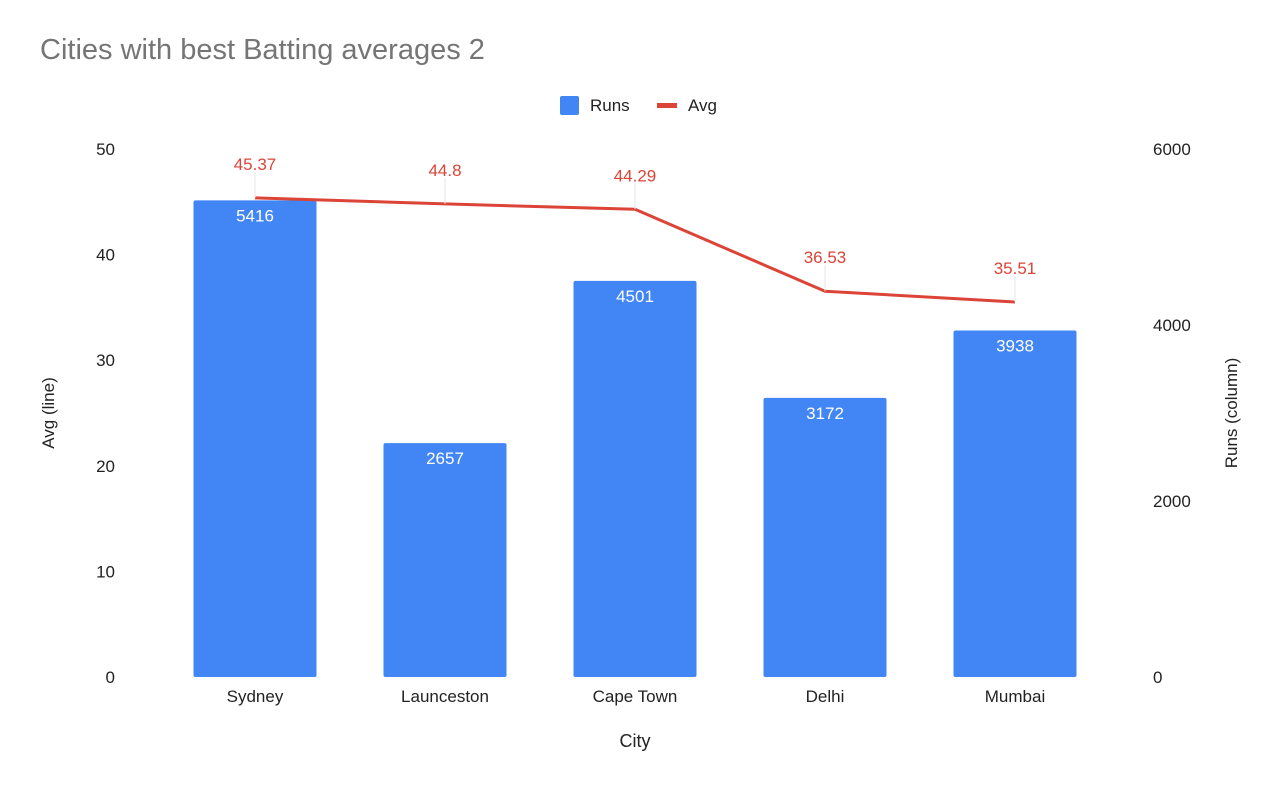  Describe the element at coordinates (255, 696) in the screenshot. I see `x-axis-tick-label: Sydney` at that location.